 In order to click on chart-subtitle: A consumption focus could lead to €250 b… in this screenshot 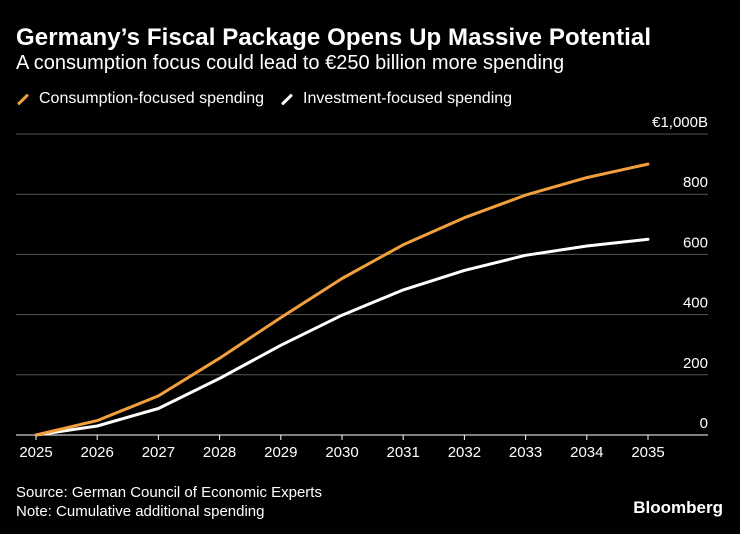, I will do `click(290, 63)`.